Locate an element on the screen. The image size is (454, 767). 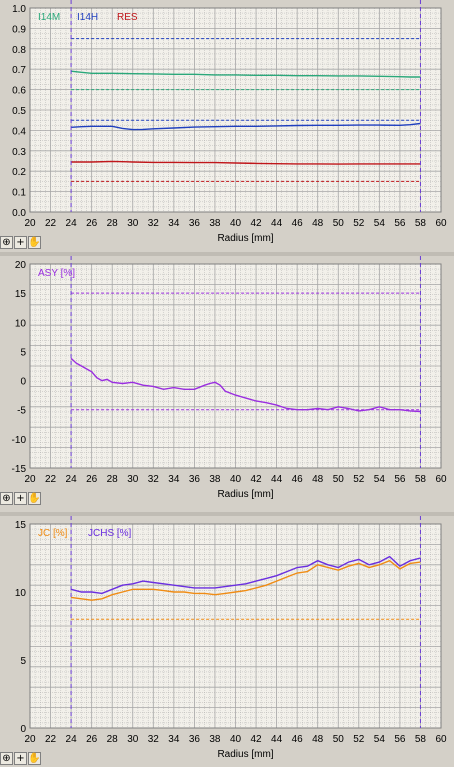
y-tick-label: -15 is located at coordinates (19, 469).